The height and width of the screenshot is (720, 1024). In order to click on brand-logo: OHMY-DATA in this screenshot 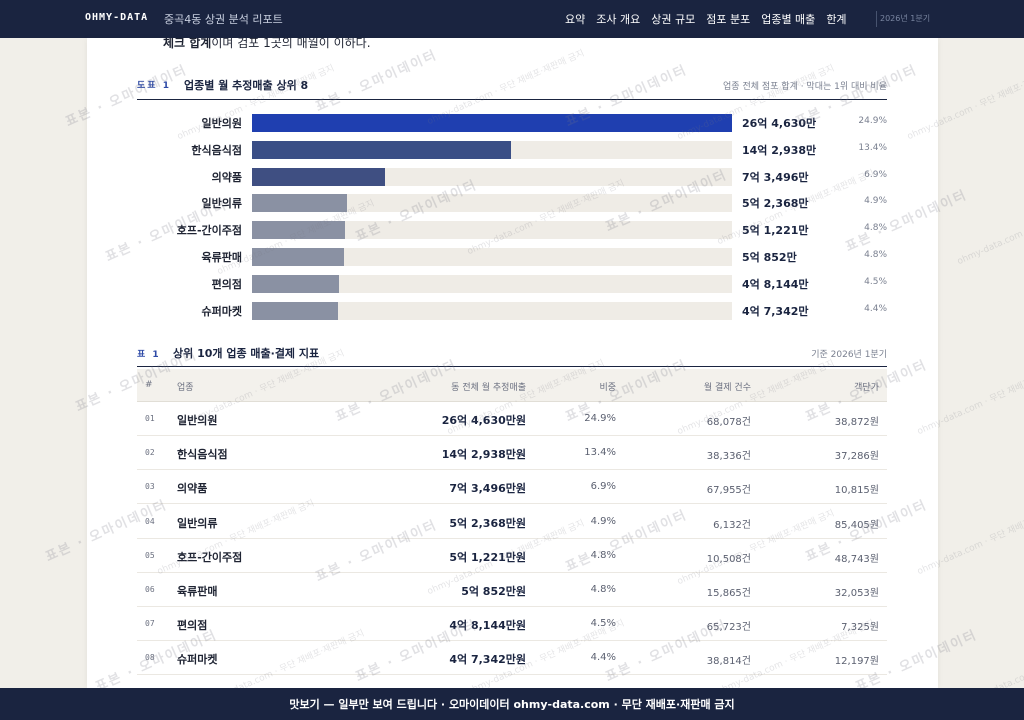, I will do `click(117, 17)`.